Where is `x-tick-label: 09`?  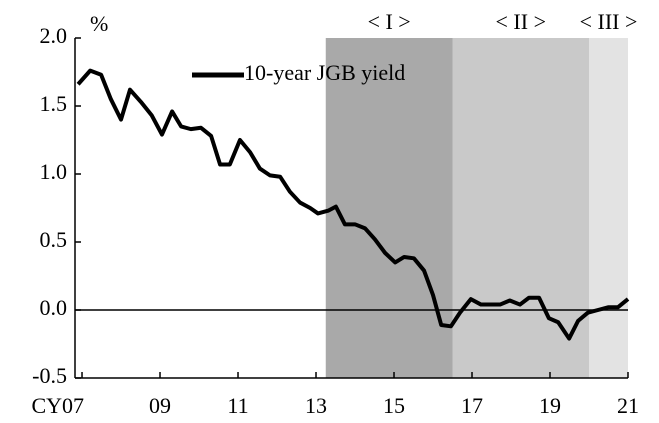 x-tick-label: 09 is located at coordinates (160, 405).